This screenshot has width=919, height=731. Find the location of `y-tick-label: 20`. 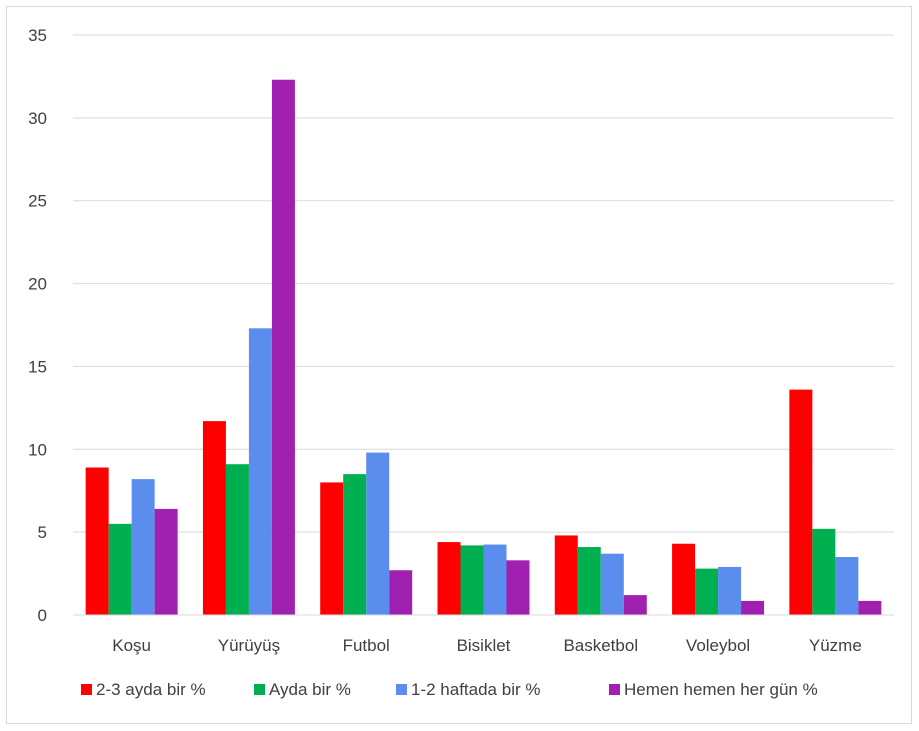

y-tick-label: 20 is located at coordinates (37, 284).